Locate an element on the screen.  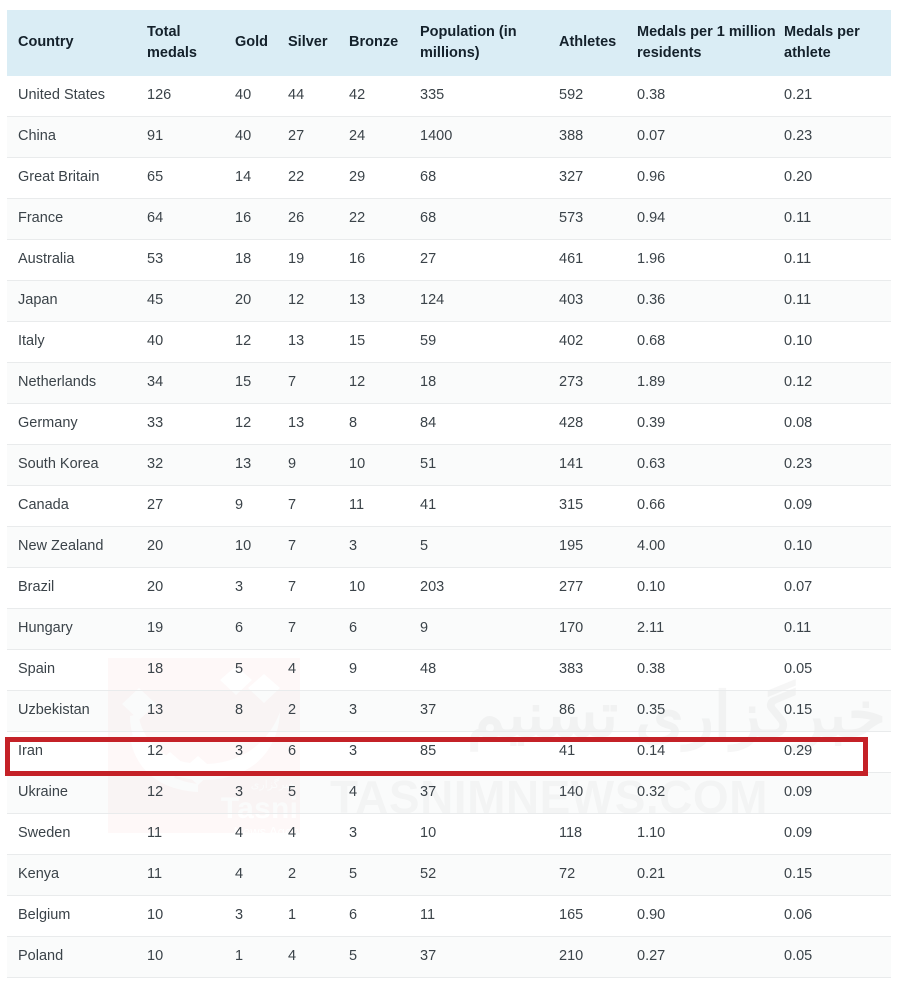
cell-permil: 0.39 is located at coordinates (710, 424).